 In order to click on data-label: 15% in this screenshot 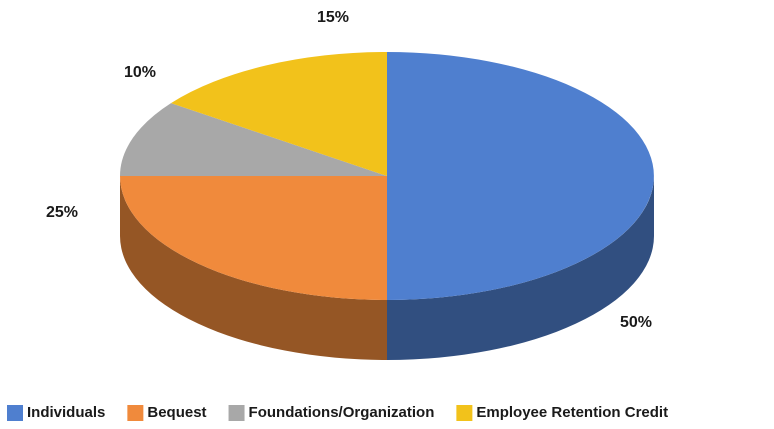, I will do `click(333, 17)`.